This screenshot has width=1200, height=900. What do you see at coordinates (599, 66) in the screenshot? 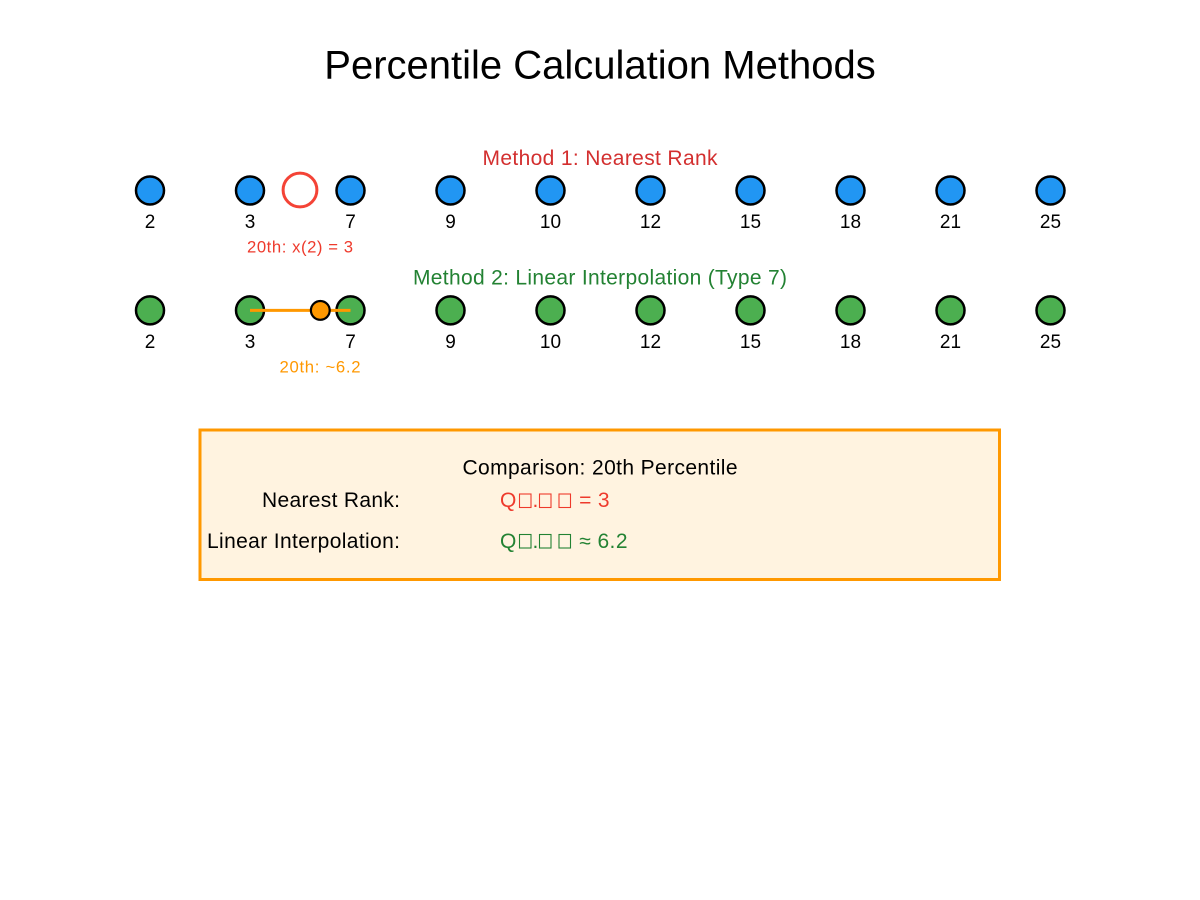
I see `svg-text: Percentile Calculation Methods` at bounding box center [599, 66].